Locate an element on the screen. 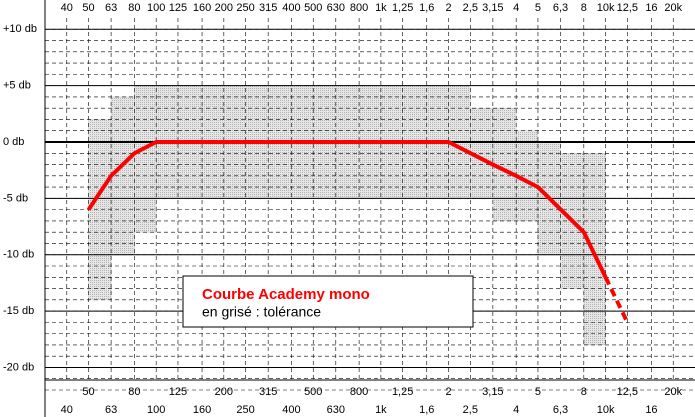 The height and width of the screenshot is (417, 695). x-tick-label-top: 4 is located at coordinates (516, 8).